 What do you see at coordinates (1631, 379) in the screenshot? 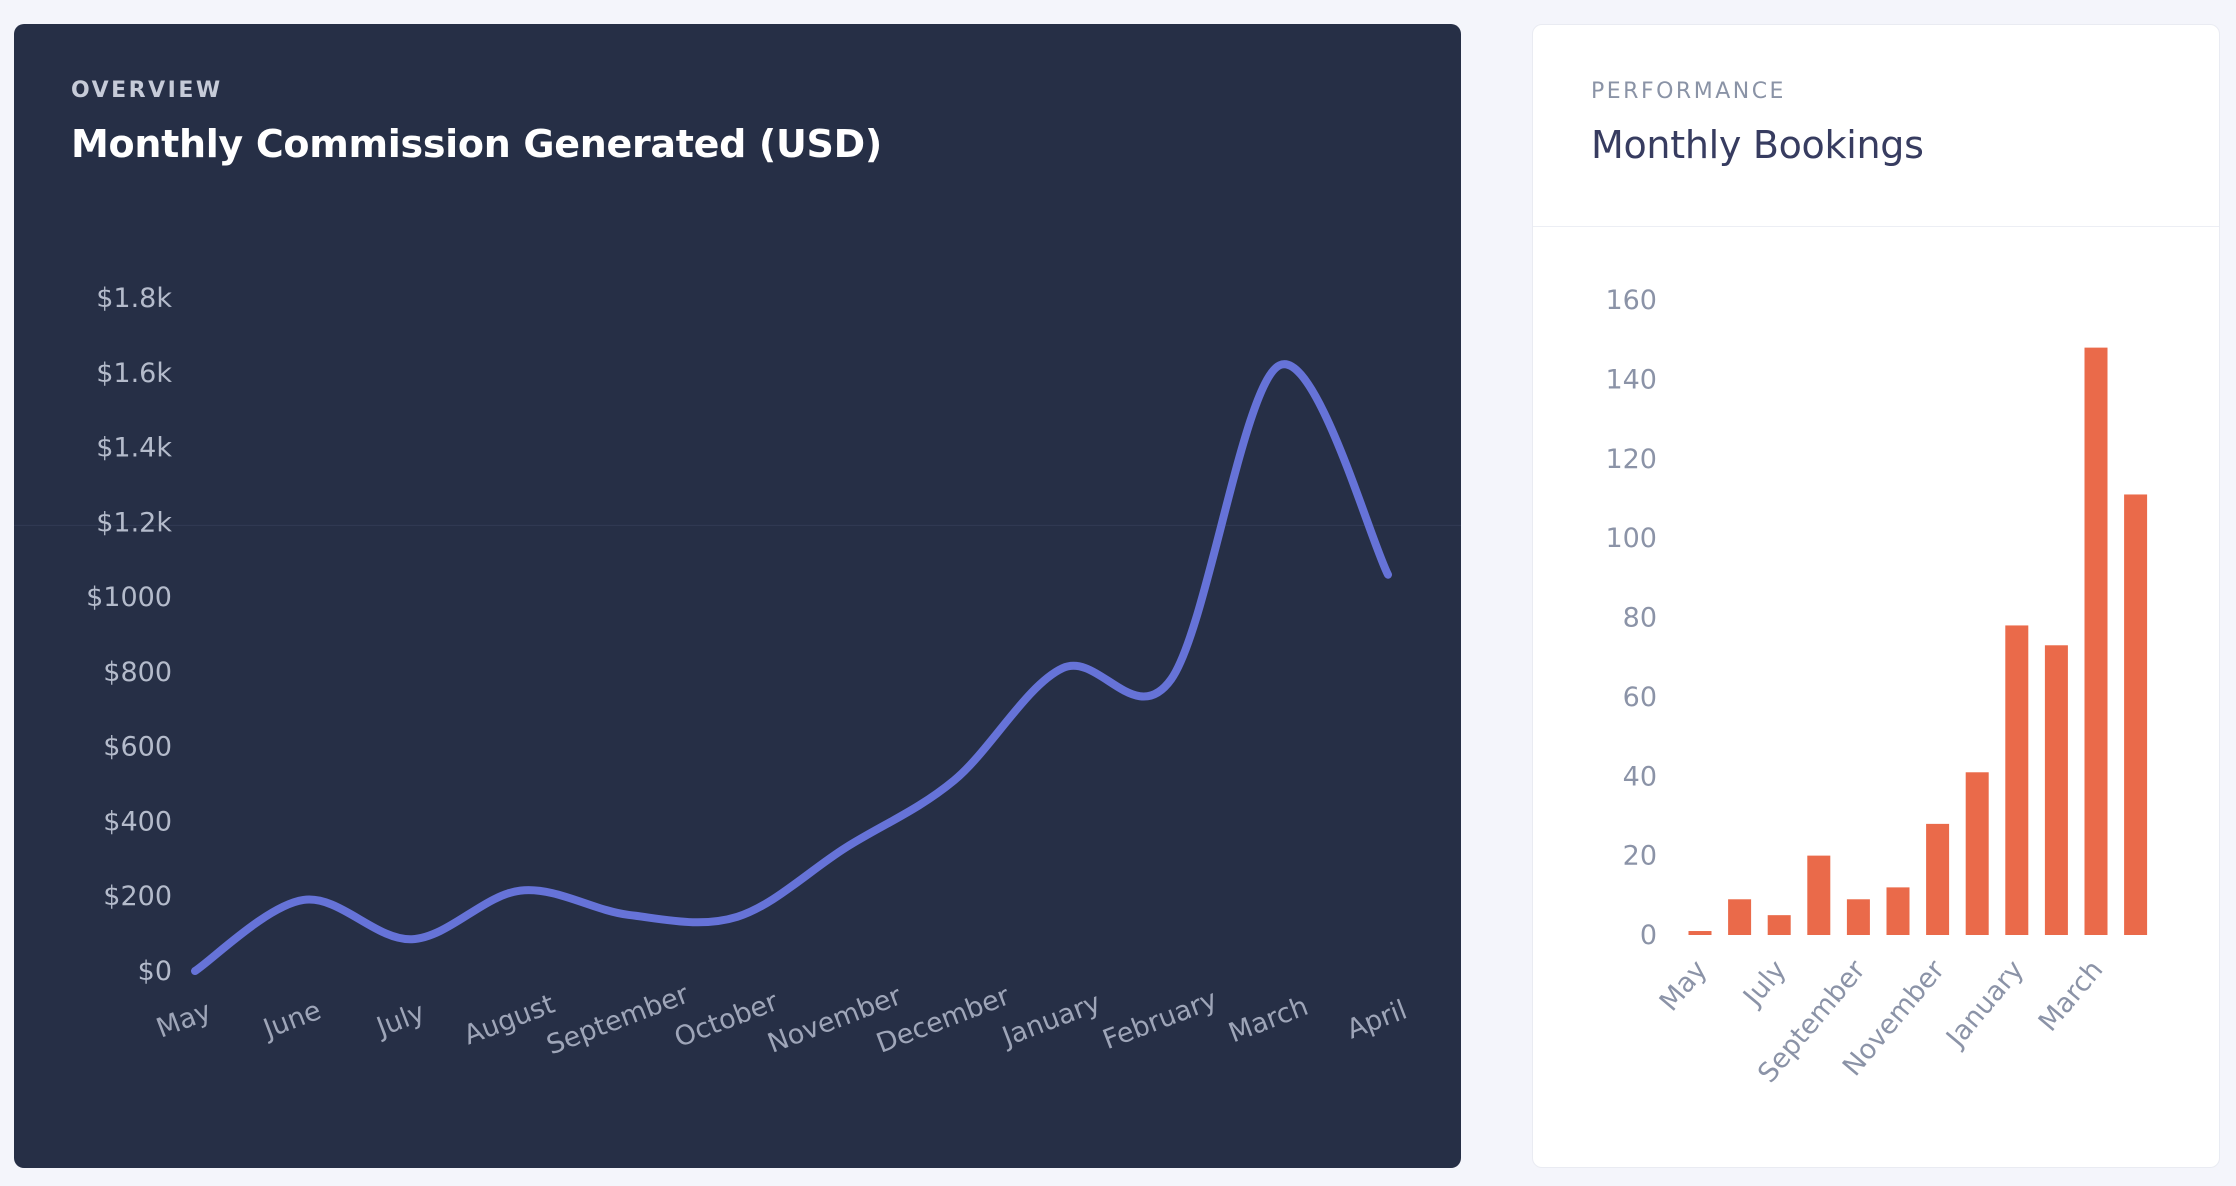
I see `bookings-y-tick-label: 140` at bounding box center [1631, 379].